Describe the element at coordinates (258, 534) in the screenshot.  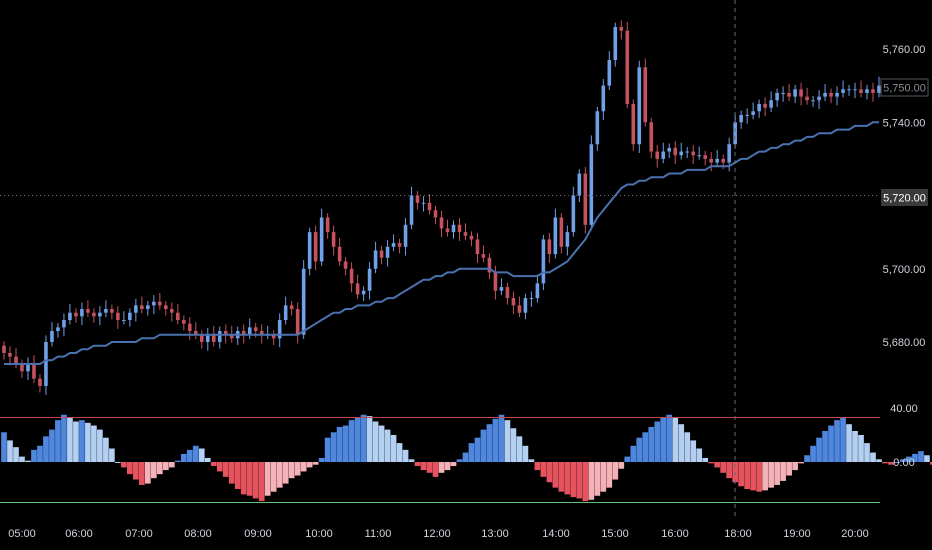
I see `time-axis-label: 09:00` at that location.